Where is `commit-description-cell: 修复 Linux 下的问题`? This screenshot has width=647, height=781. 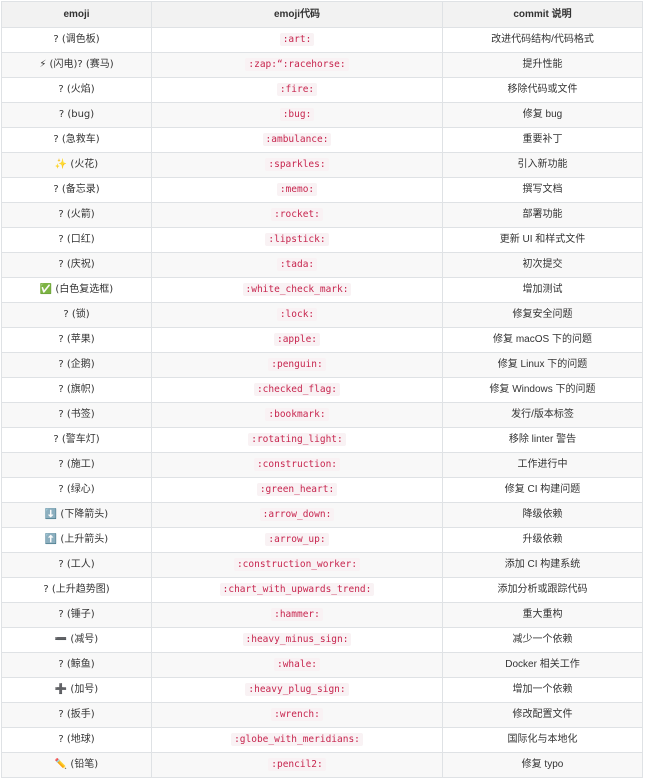
commit-description-cell: 修复 Linux 下的问题 is located at coordinates (542, 365).